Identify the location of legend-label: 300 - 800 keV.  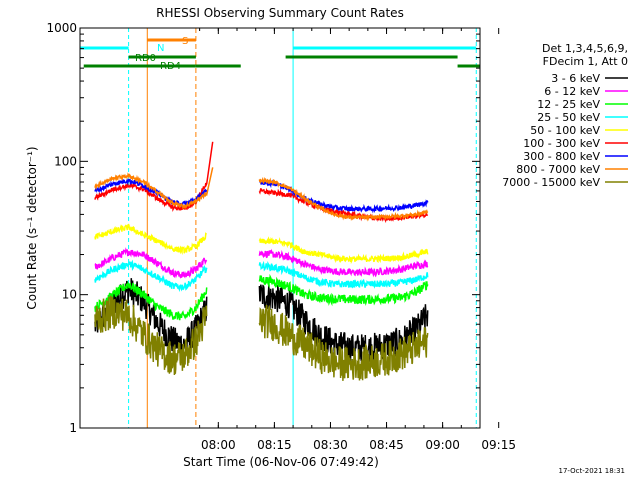
(561, 156).